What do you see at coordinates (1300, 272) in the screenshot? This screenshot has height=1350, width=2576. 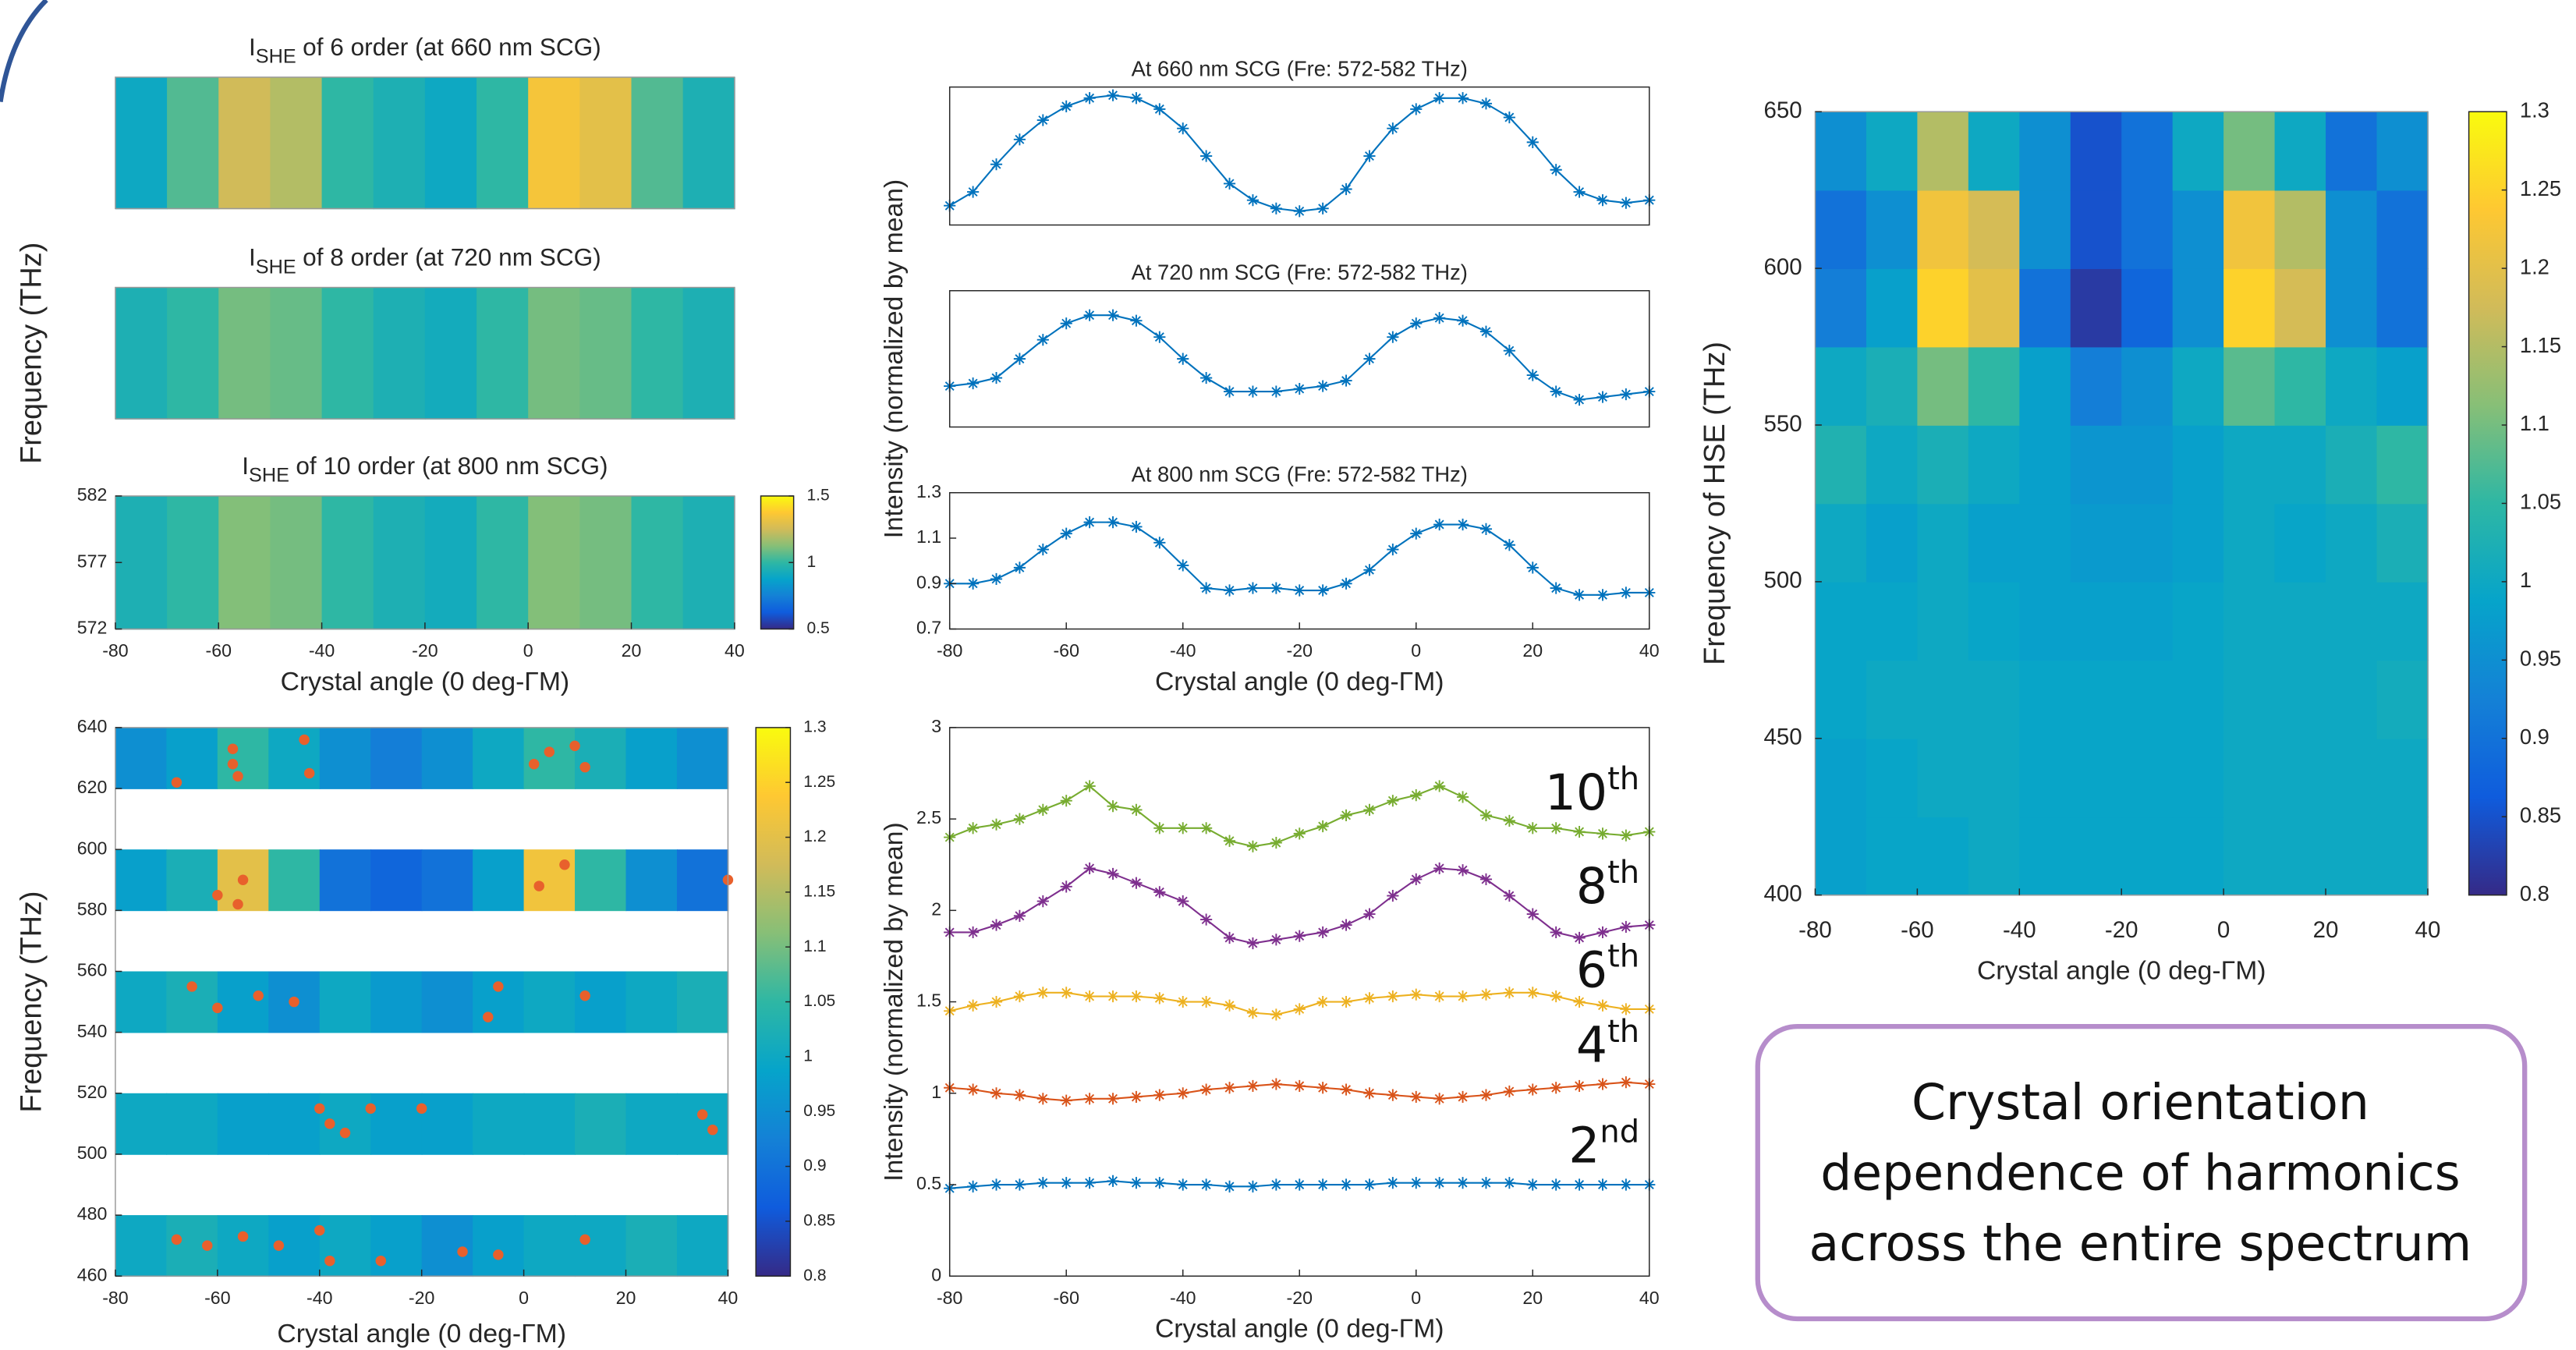 I see `title-main: At 720 nm SCG (Fre: 572-582 THz)` at bounding box center [1300, 272].